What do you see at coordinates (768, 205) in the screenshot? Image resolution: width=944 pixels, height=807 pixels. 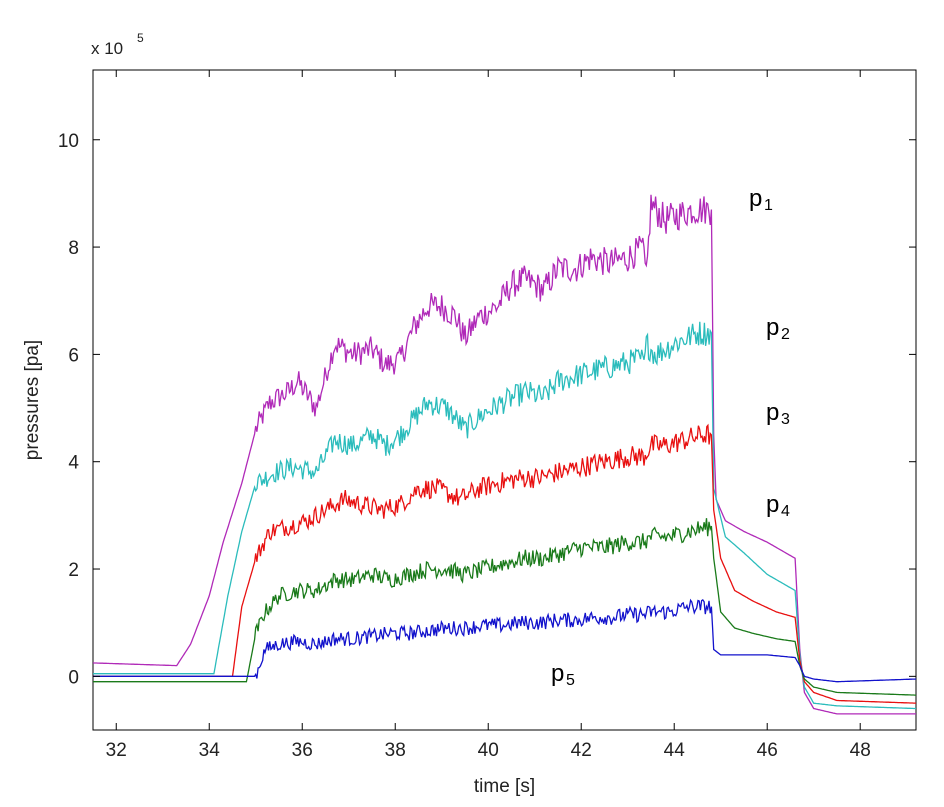 I see `series-label-subscript-1: 1` at bounding box center [768, 205].